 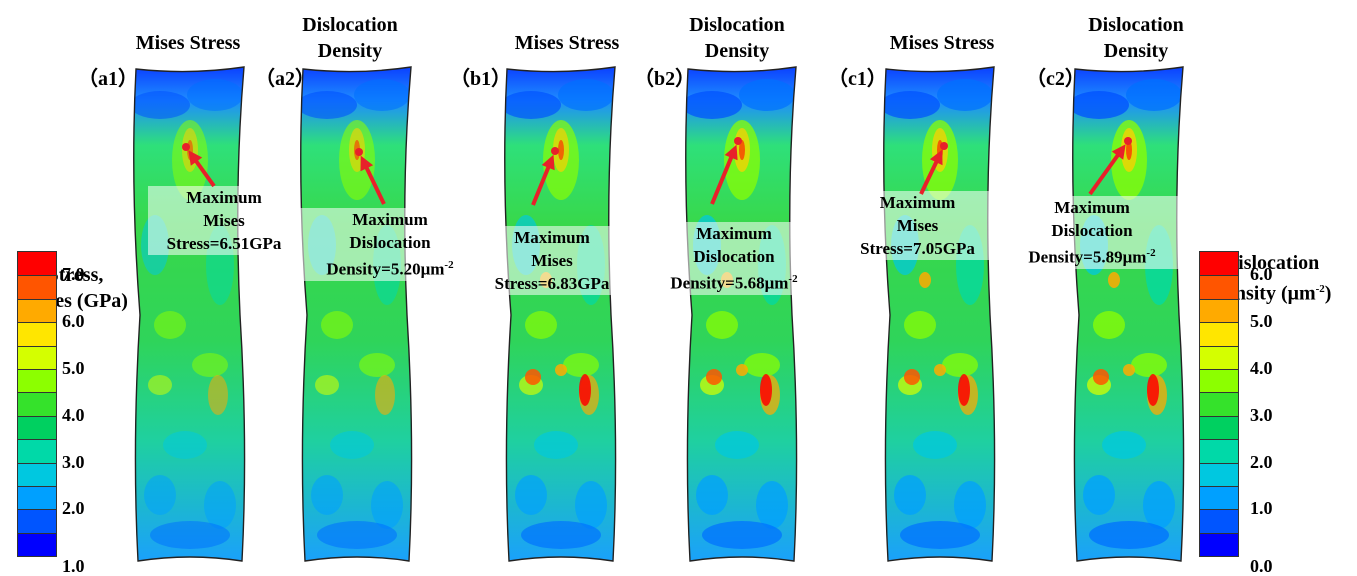 I want to click on annotation-line: Stress=7.05GPa, so click(x=917, y=248).